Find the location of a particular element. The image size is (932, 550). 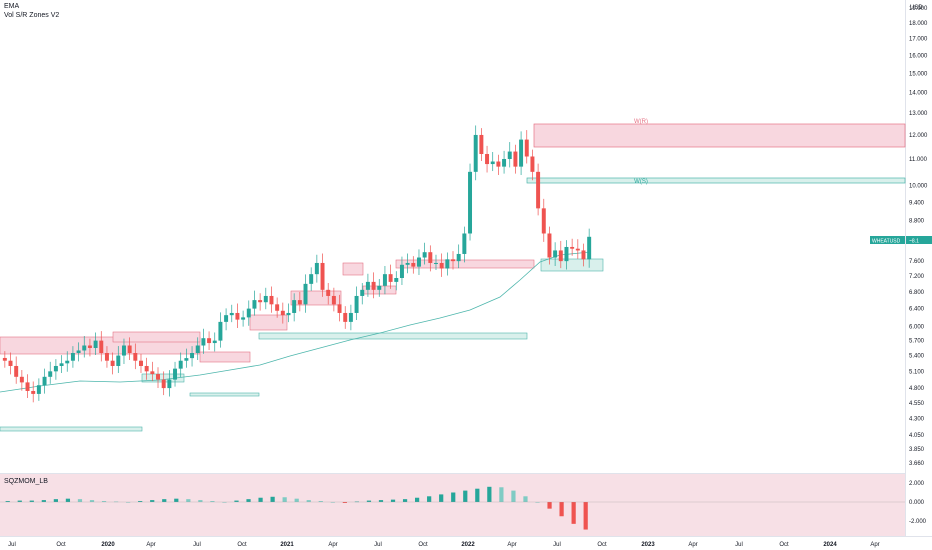

price-tick-label: 4.050 is located at coordinates (917, 436).